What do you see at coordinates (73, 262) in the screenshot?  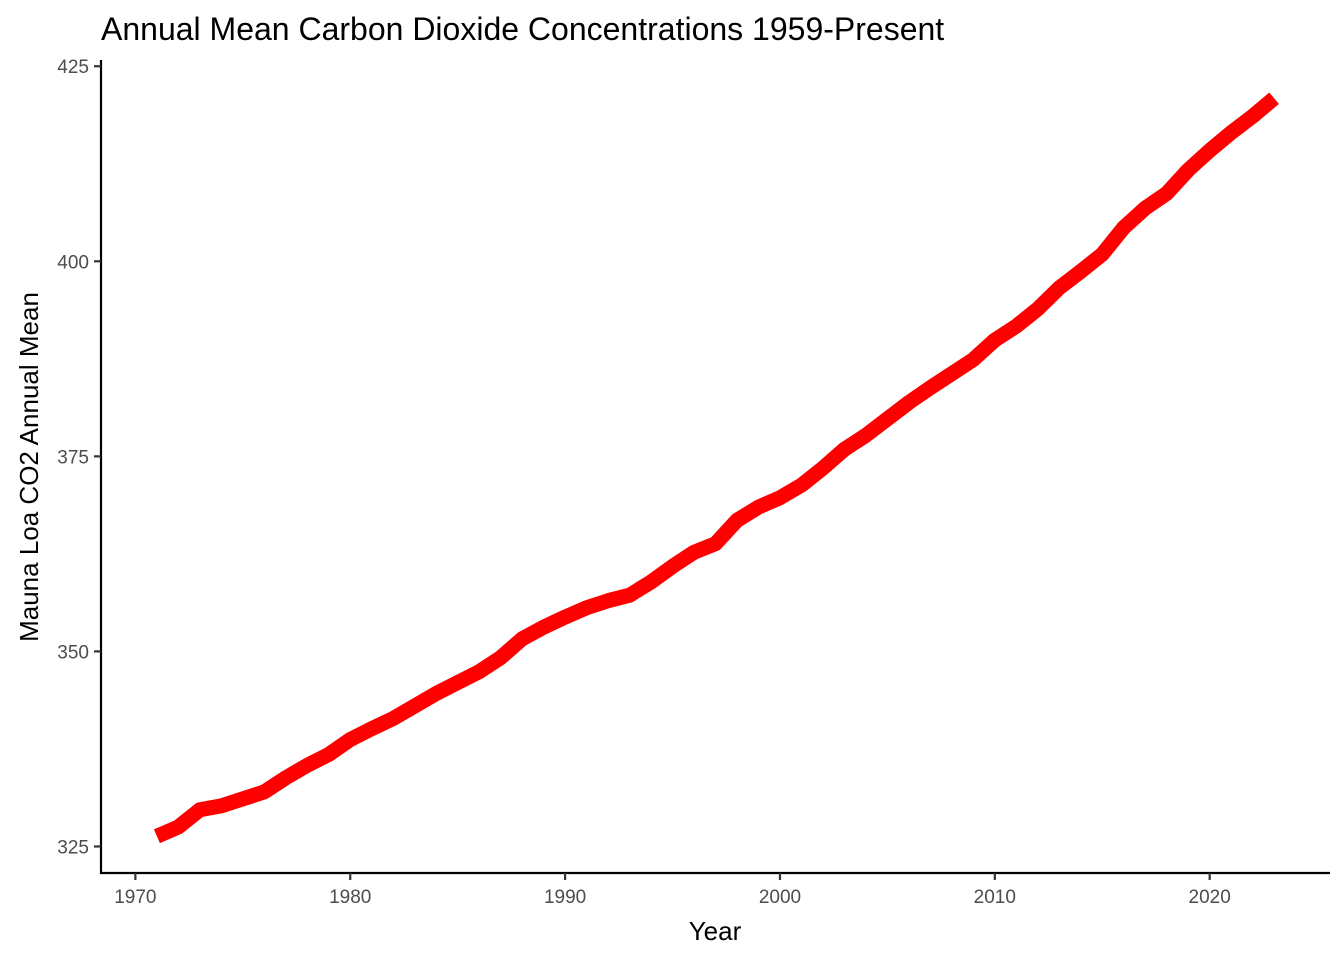 I see `y-tick-label: 400` at bounding box center [73, 262].